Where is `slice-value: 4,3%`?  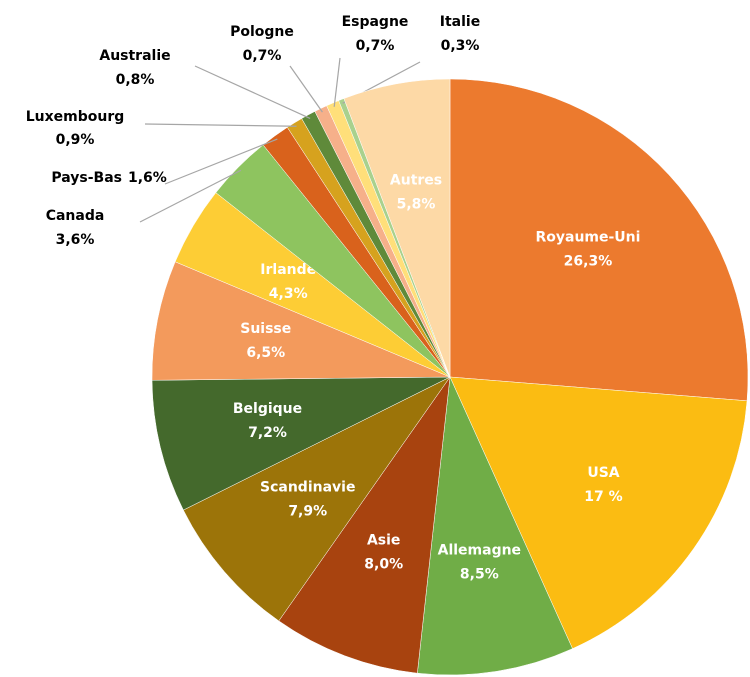
slice-value: 4,3% is located at coordinates (288, 294).